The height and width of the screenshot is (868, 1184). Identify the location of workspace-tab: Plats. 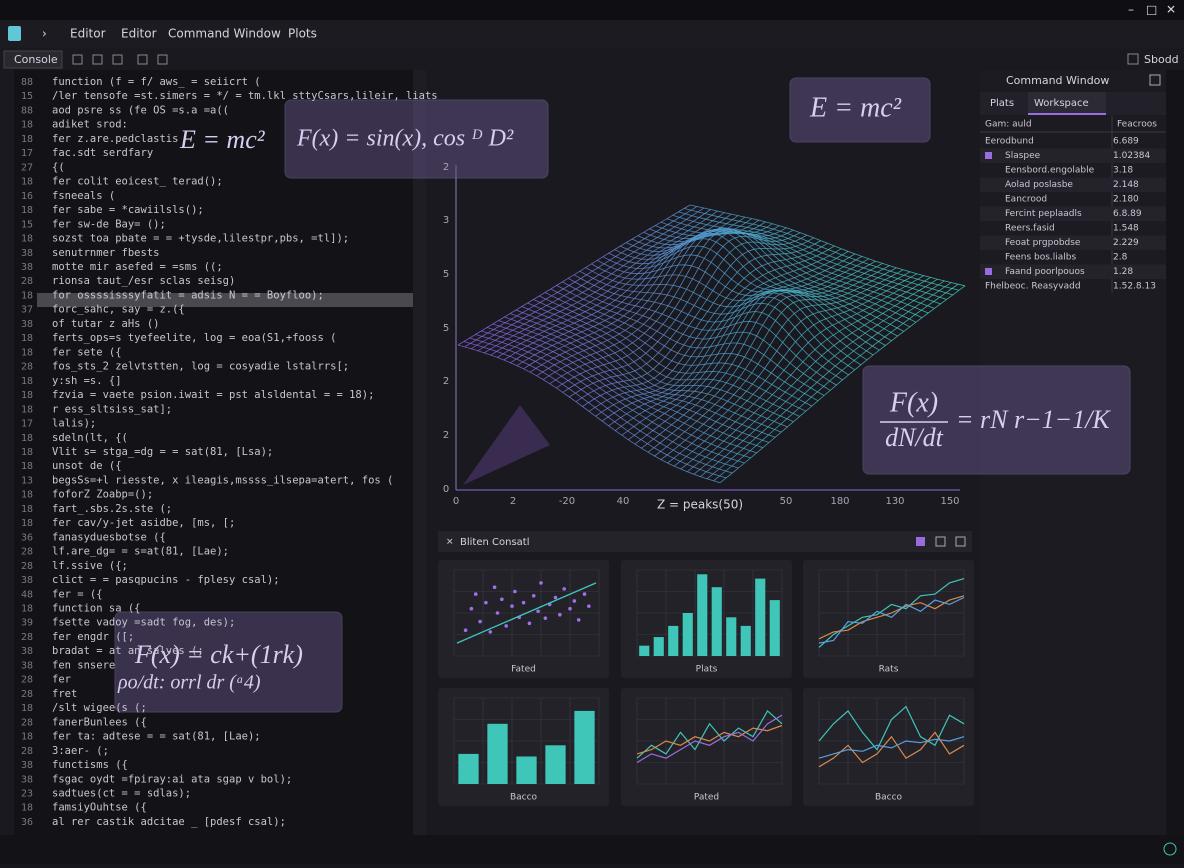
(1002, 103).